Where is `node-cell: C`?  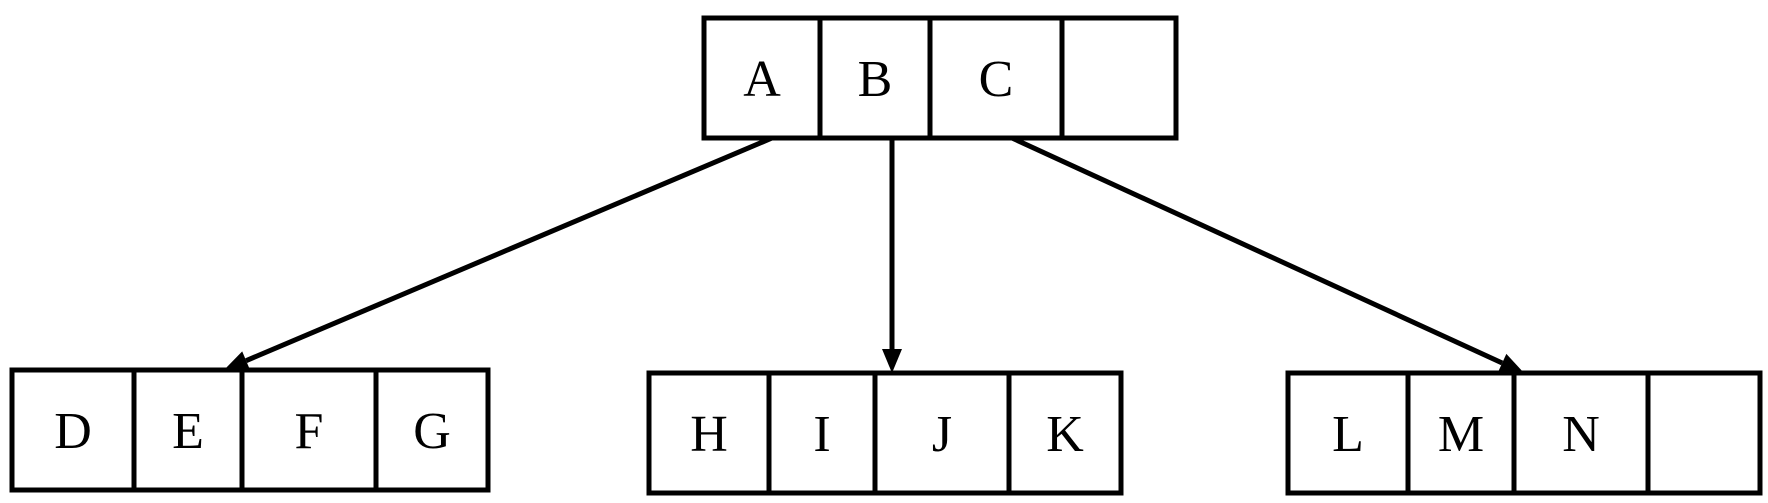
node-cell: C is located at coordinates (996, 78).